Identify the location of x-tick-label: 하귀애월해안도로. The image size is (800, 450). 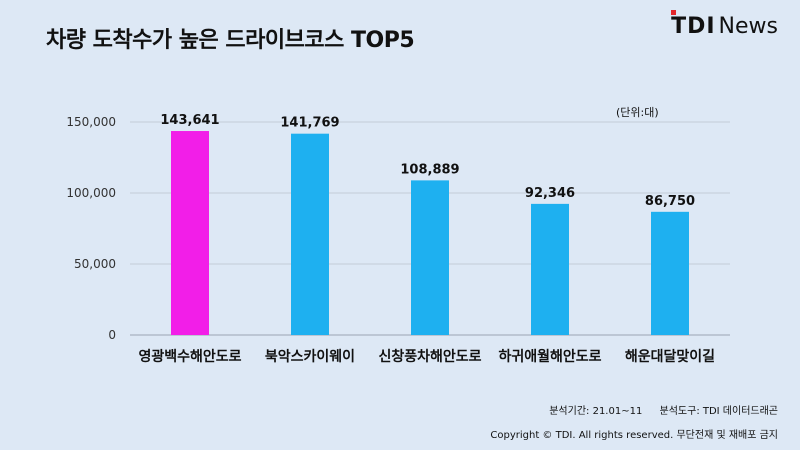
(549, 356).